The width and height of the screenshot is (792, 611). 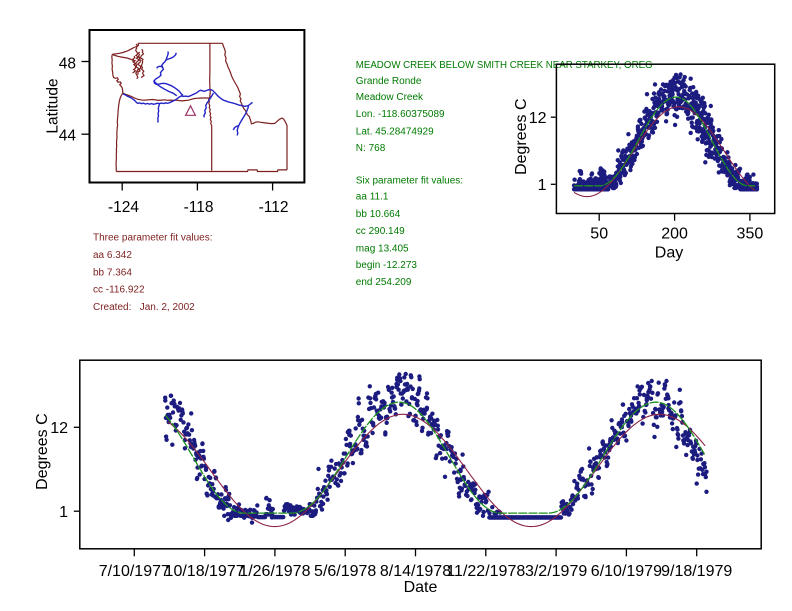 I want to click on svg-text: Day, so click(x=669, y=252).